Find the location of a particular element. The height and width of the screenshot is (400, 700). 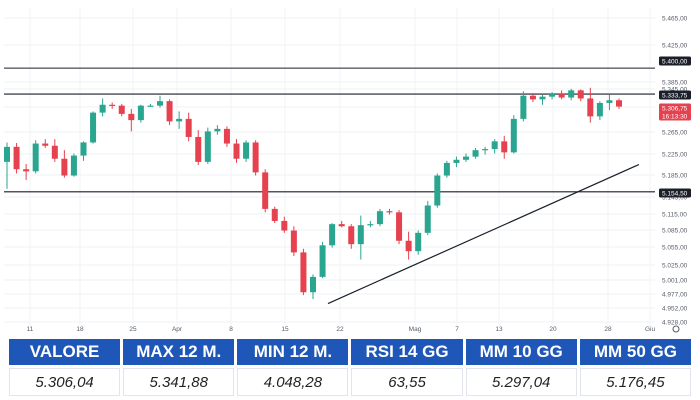

price-badge: 5.400,00 is located at coordinates (675, 61).